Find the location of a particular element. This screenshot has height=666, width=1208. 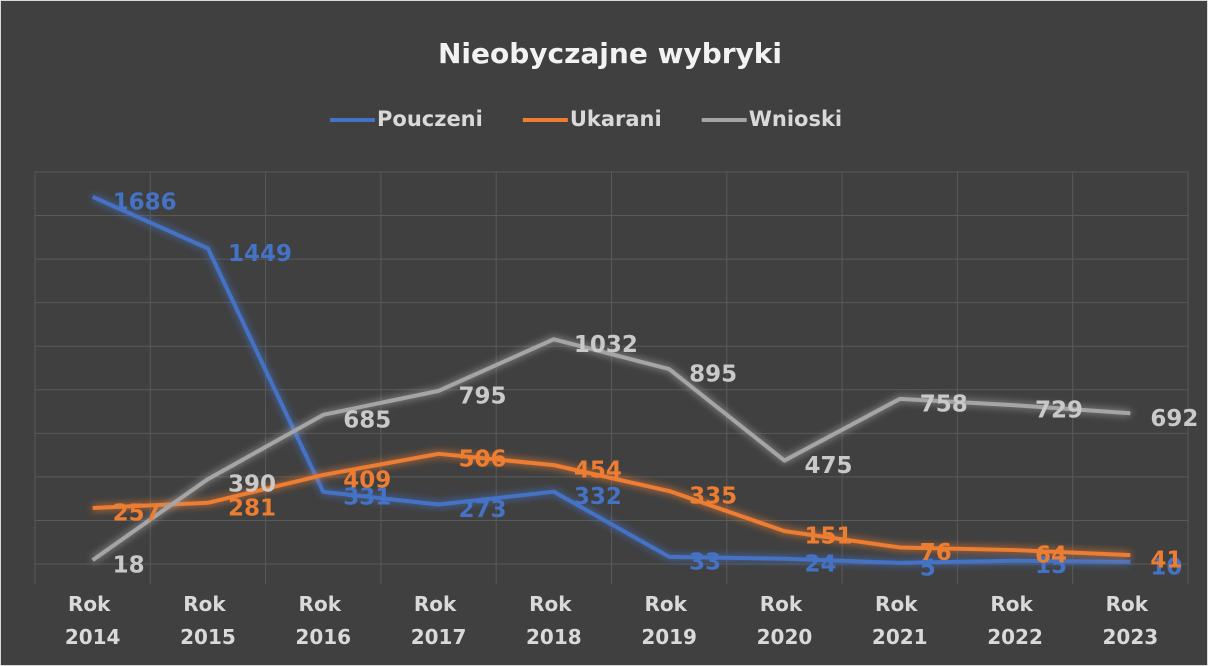

x-tick-label: Rok 2017 is located at coordinates (439, 620).